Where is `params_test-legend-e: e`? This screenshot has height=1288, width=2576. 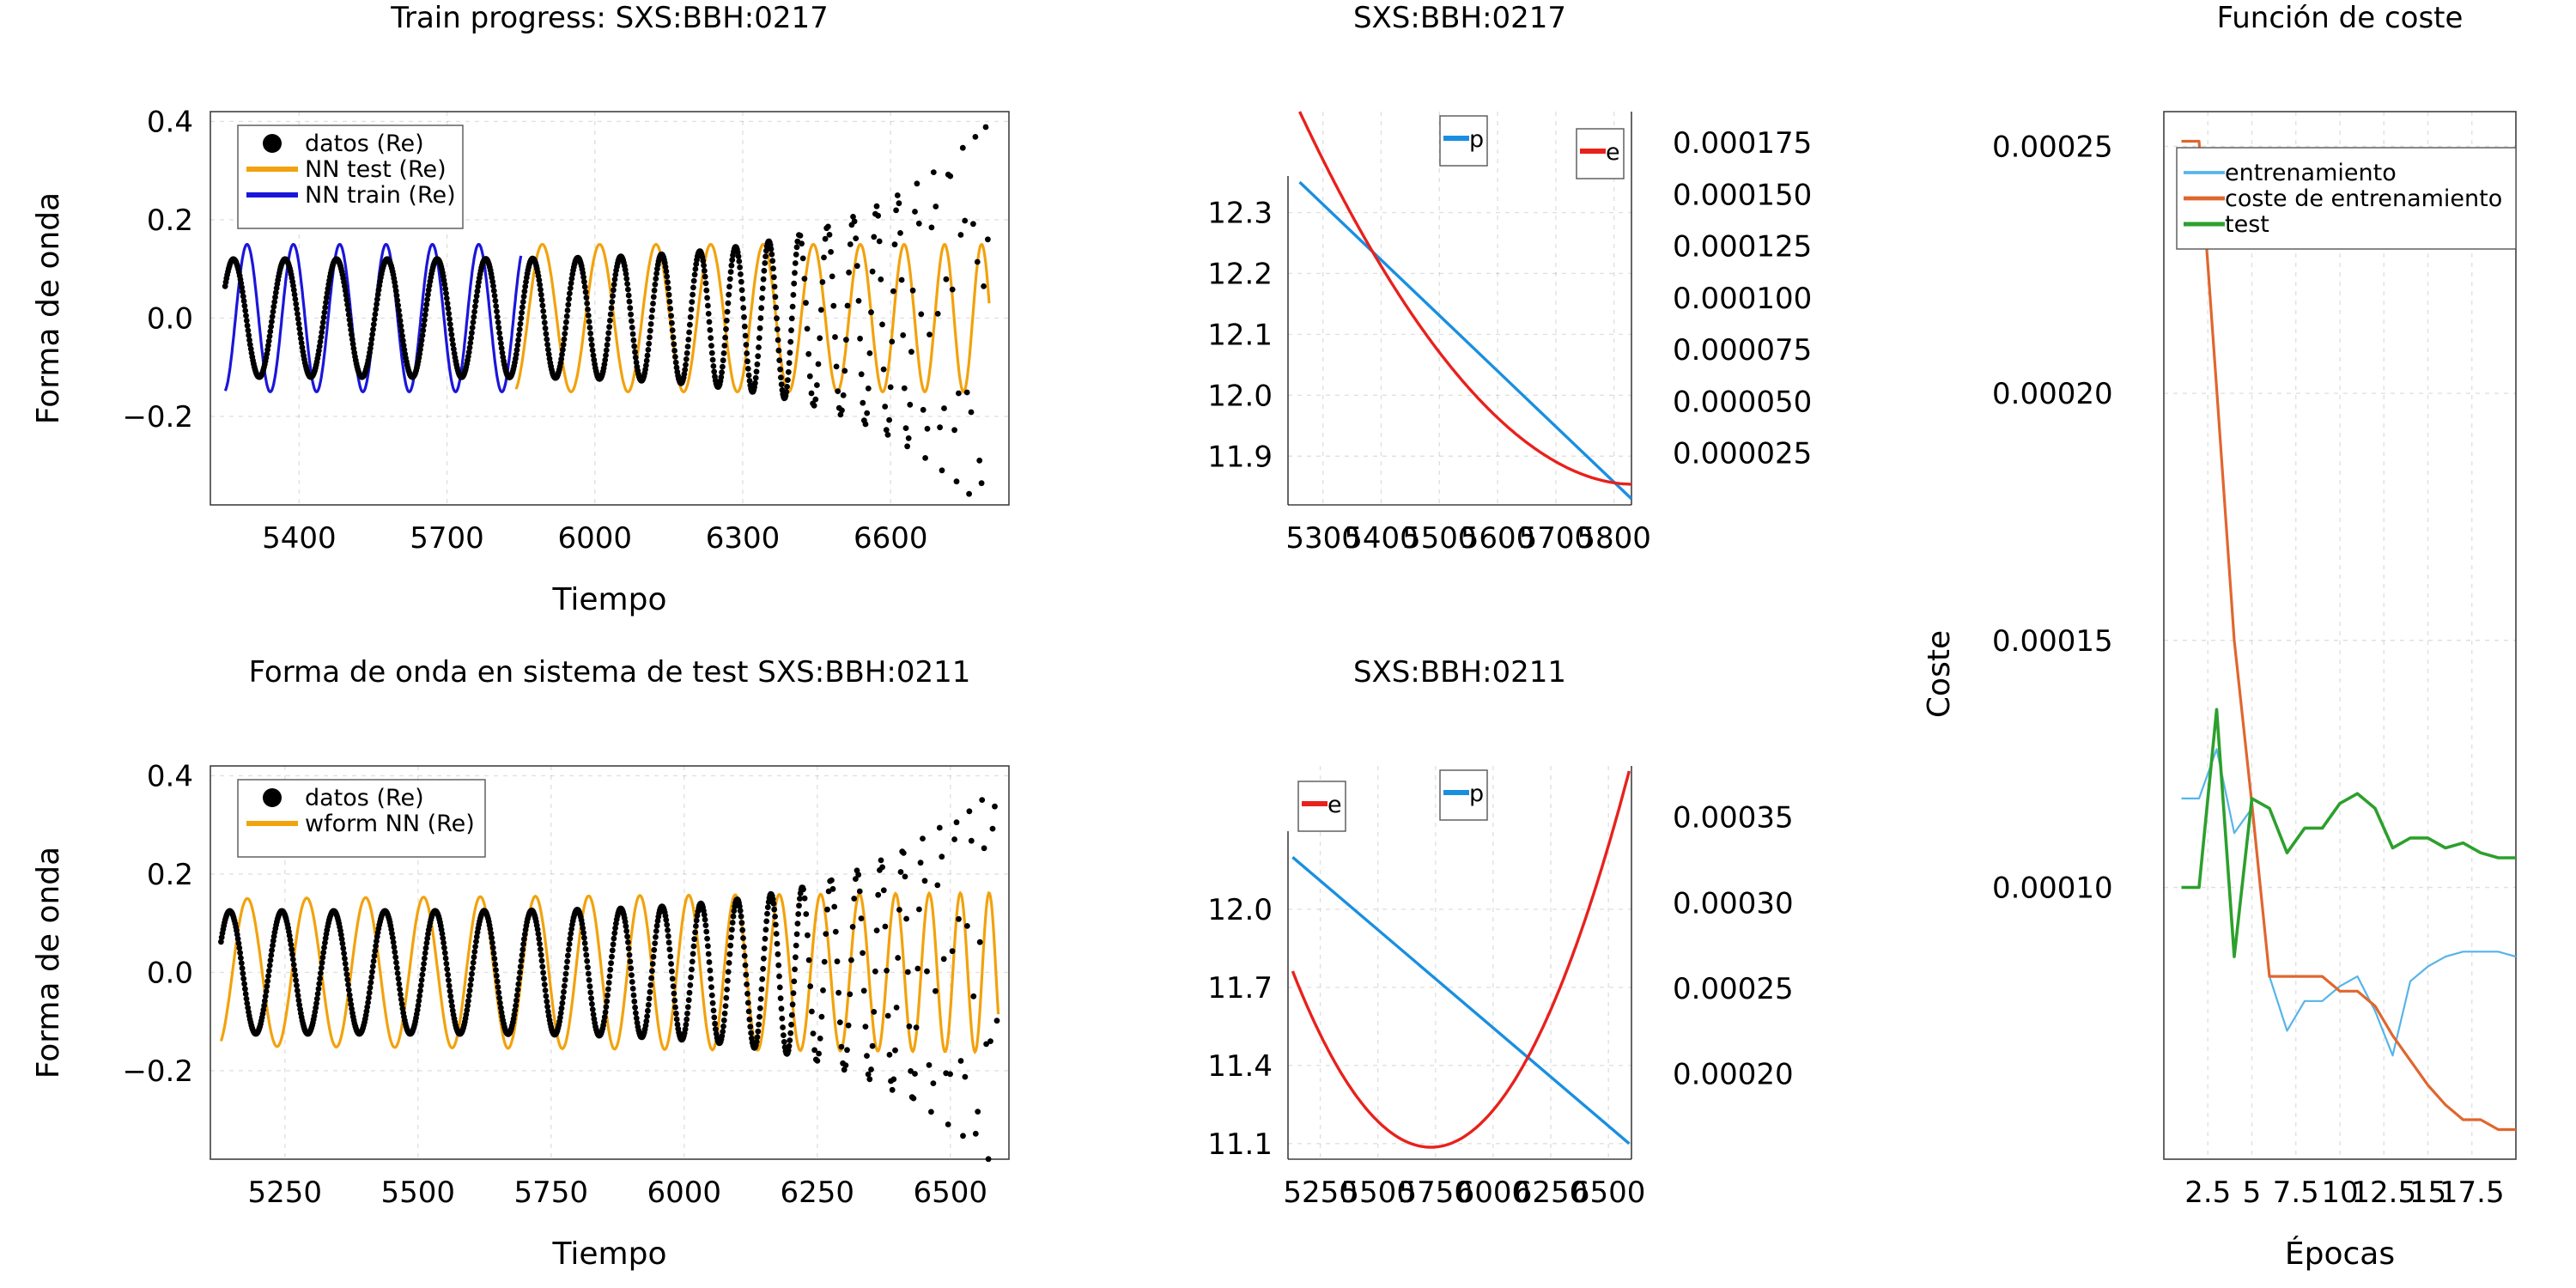 params_test-legend-e: e is located at coordinates (1321, 806).